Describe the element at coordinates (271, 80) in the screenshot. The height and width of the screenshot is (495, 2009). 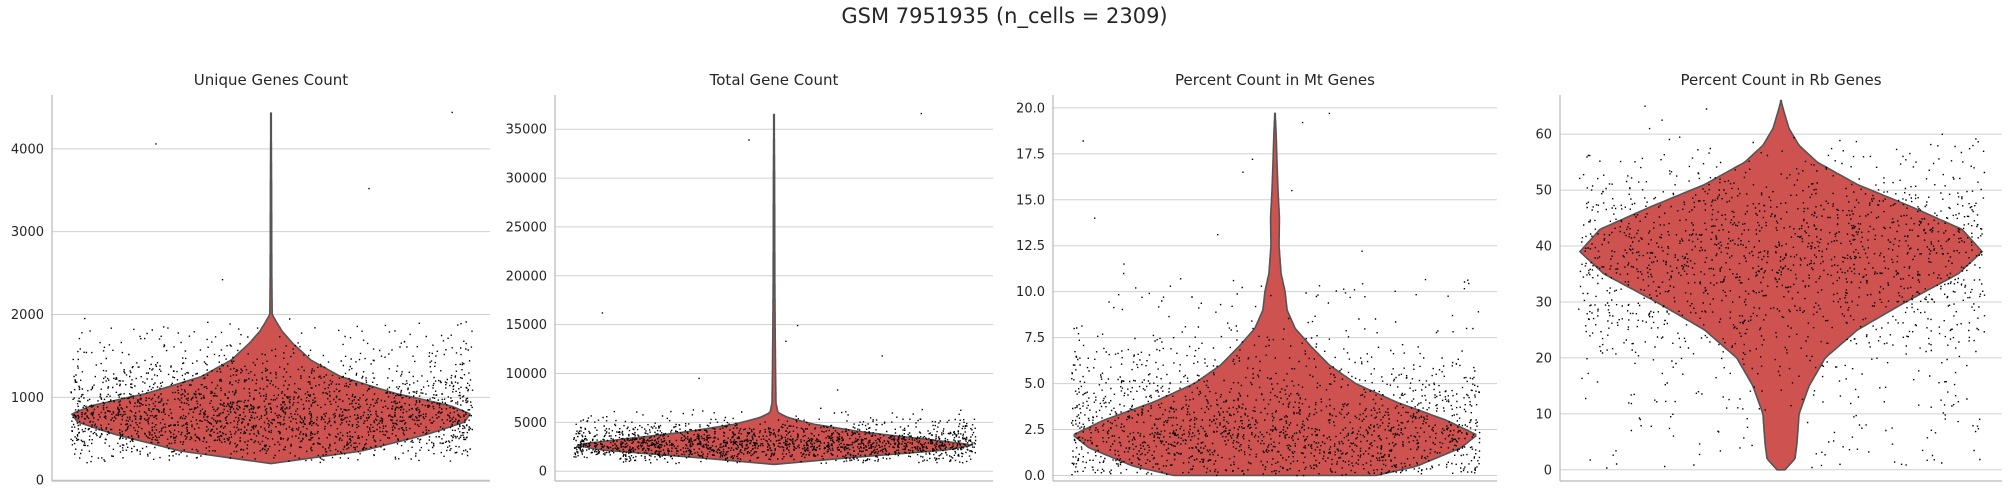
I see `panel-title: Unique Genes Count` at that location.